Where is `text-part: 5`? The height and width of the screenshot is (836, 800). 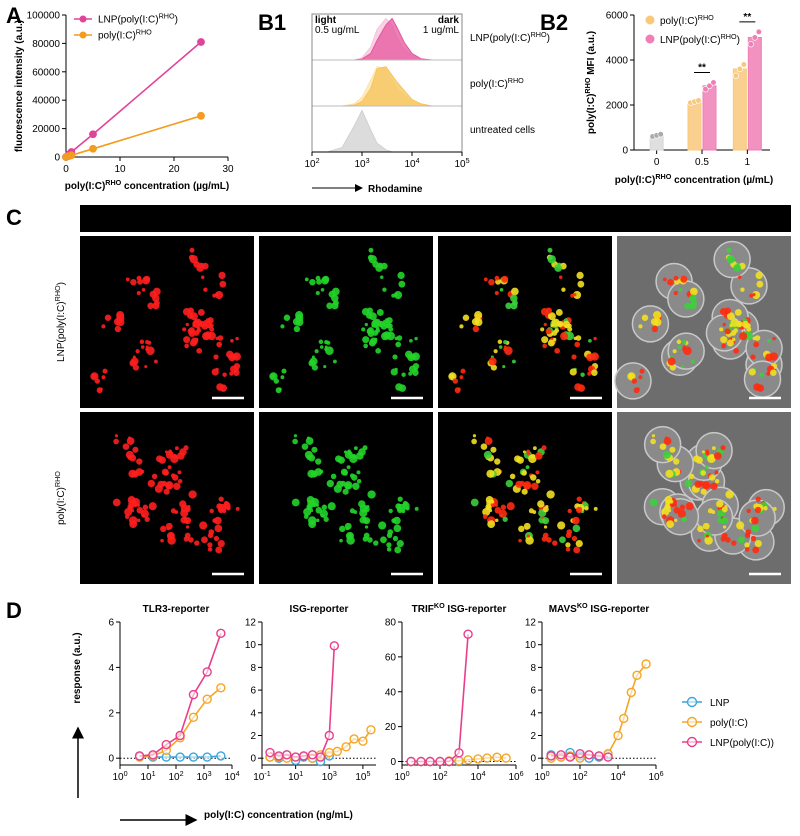
text-part: 5 is located at coordinates (368, 773).